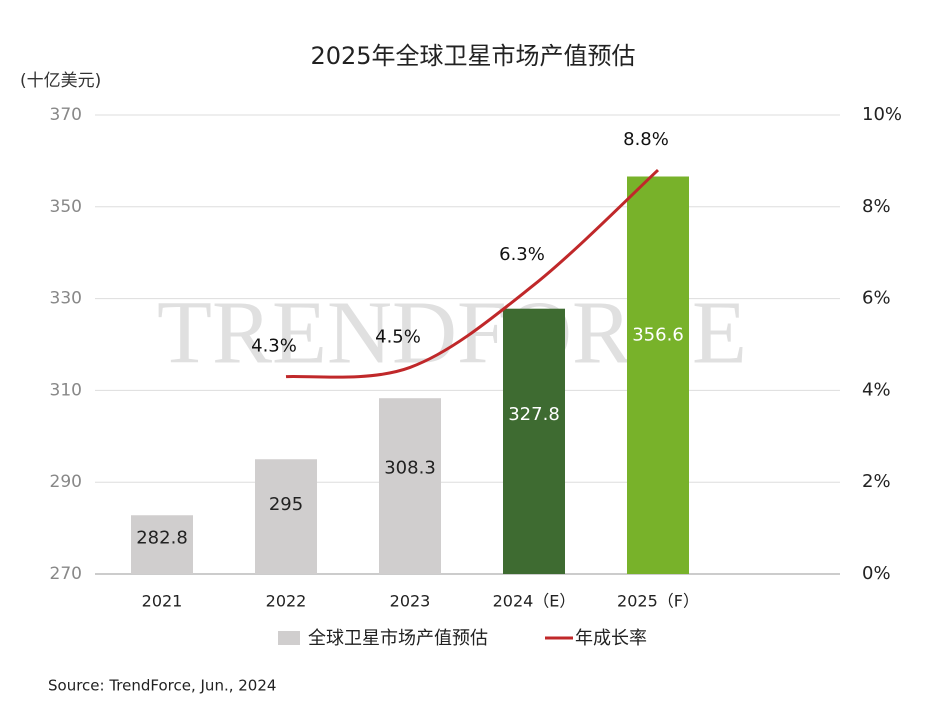 This screenshot has width=946, height=718. What do you see at coordinates (162, 601) in the screenshot?
I see `x-tick-label: 2021` at bounding box center [162, 601].